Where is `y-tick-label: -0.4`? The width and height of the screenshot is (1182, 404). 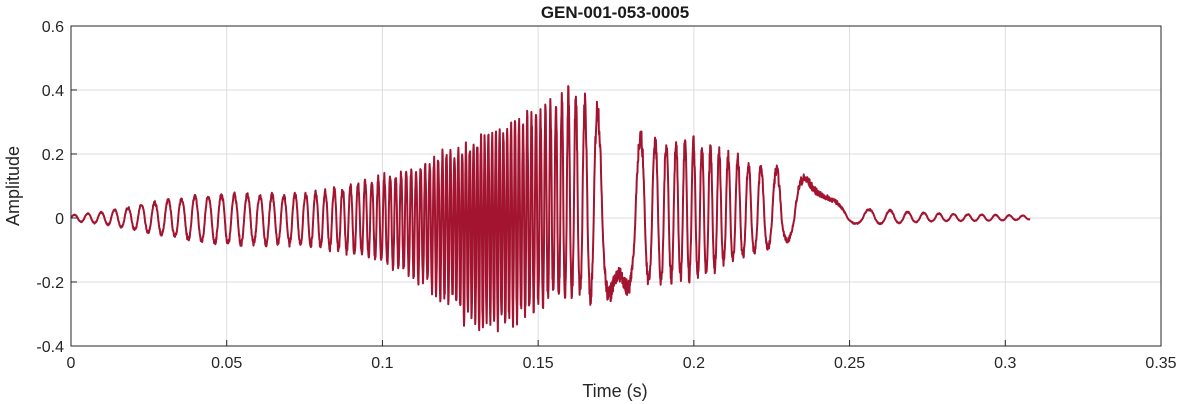 y-tick-label: -0.4 is located at coordinates (50, 347).